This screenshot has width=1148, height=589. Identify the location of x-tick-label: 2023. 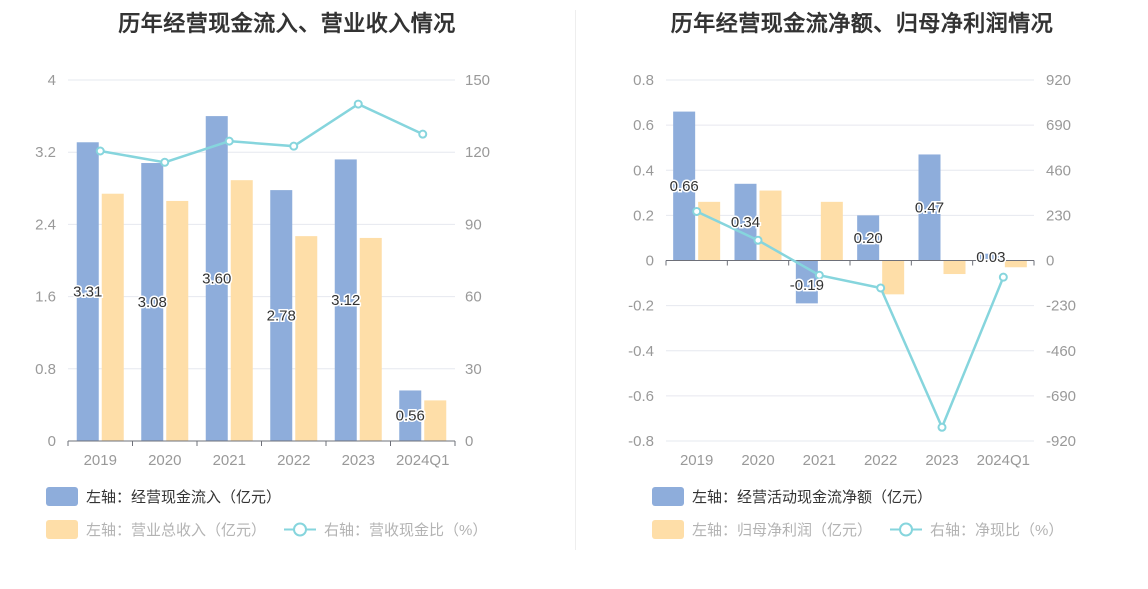
(358, 460).